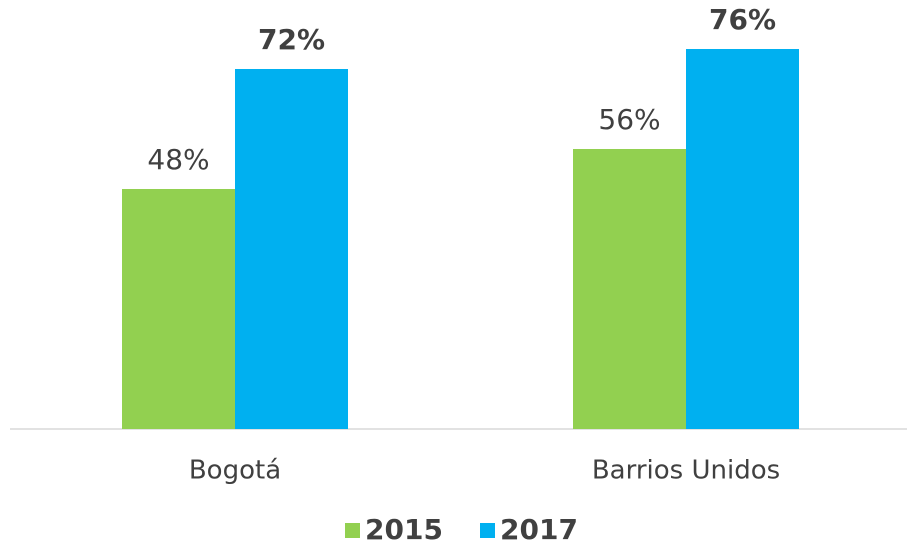  Describe the element at coordinates (539, 529) in the screenshot. I see `legend-label: 2017` at that location.